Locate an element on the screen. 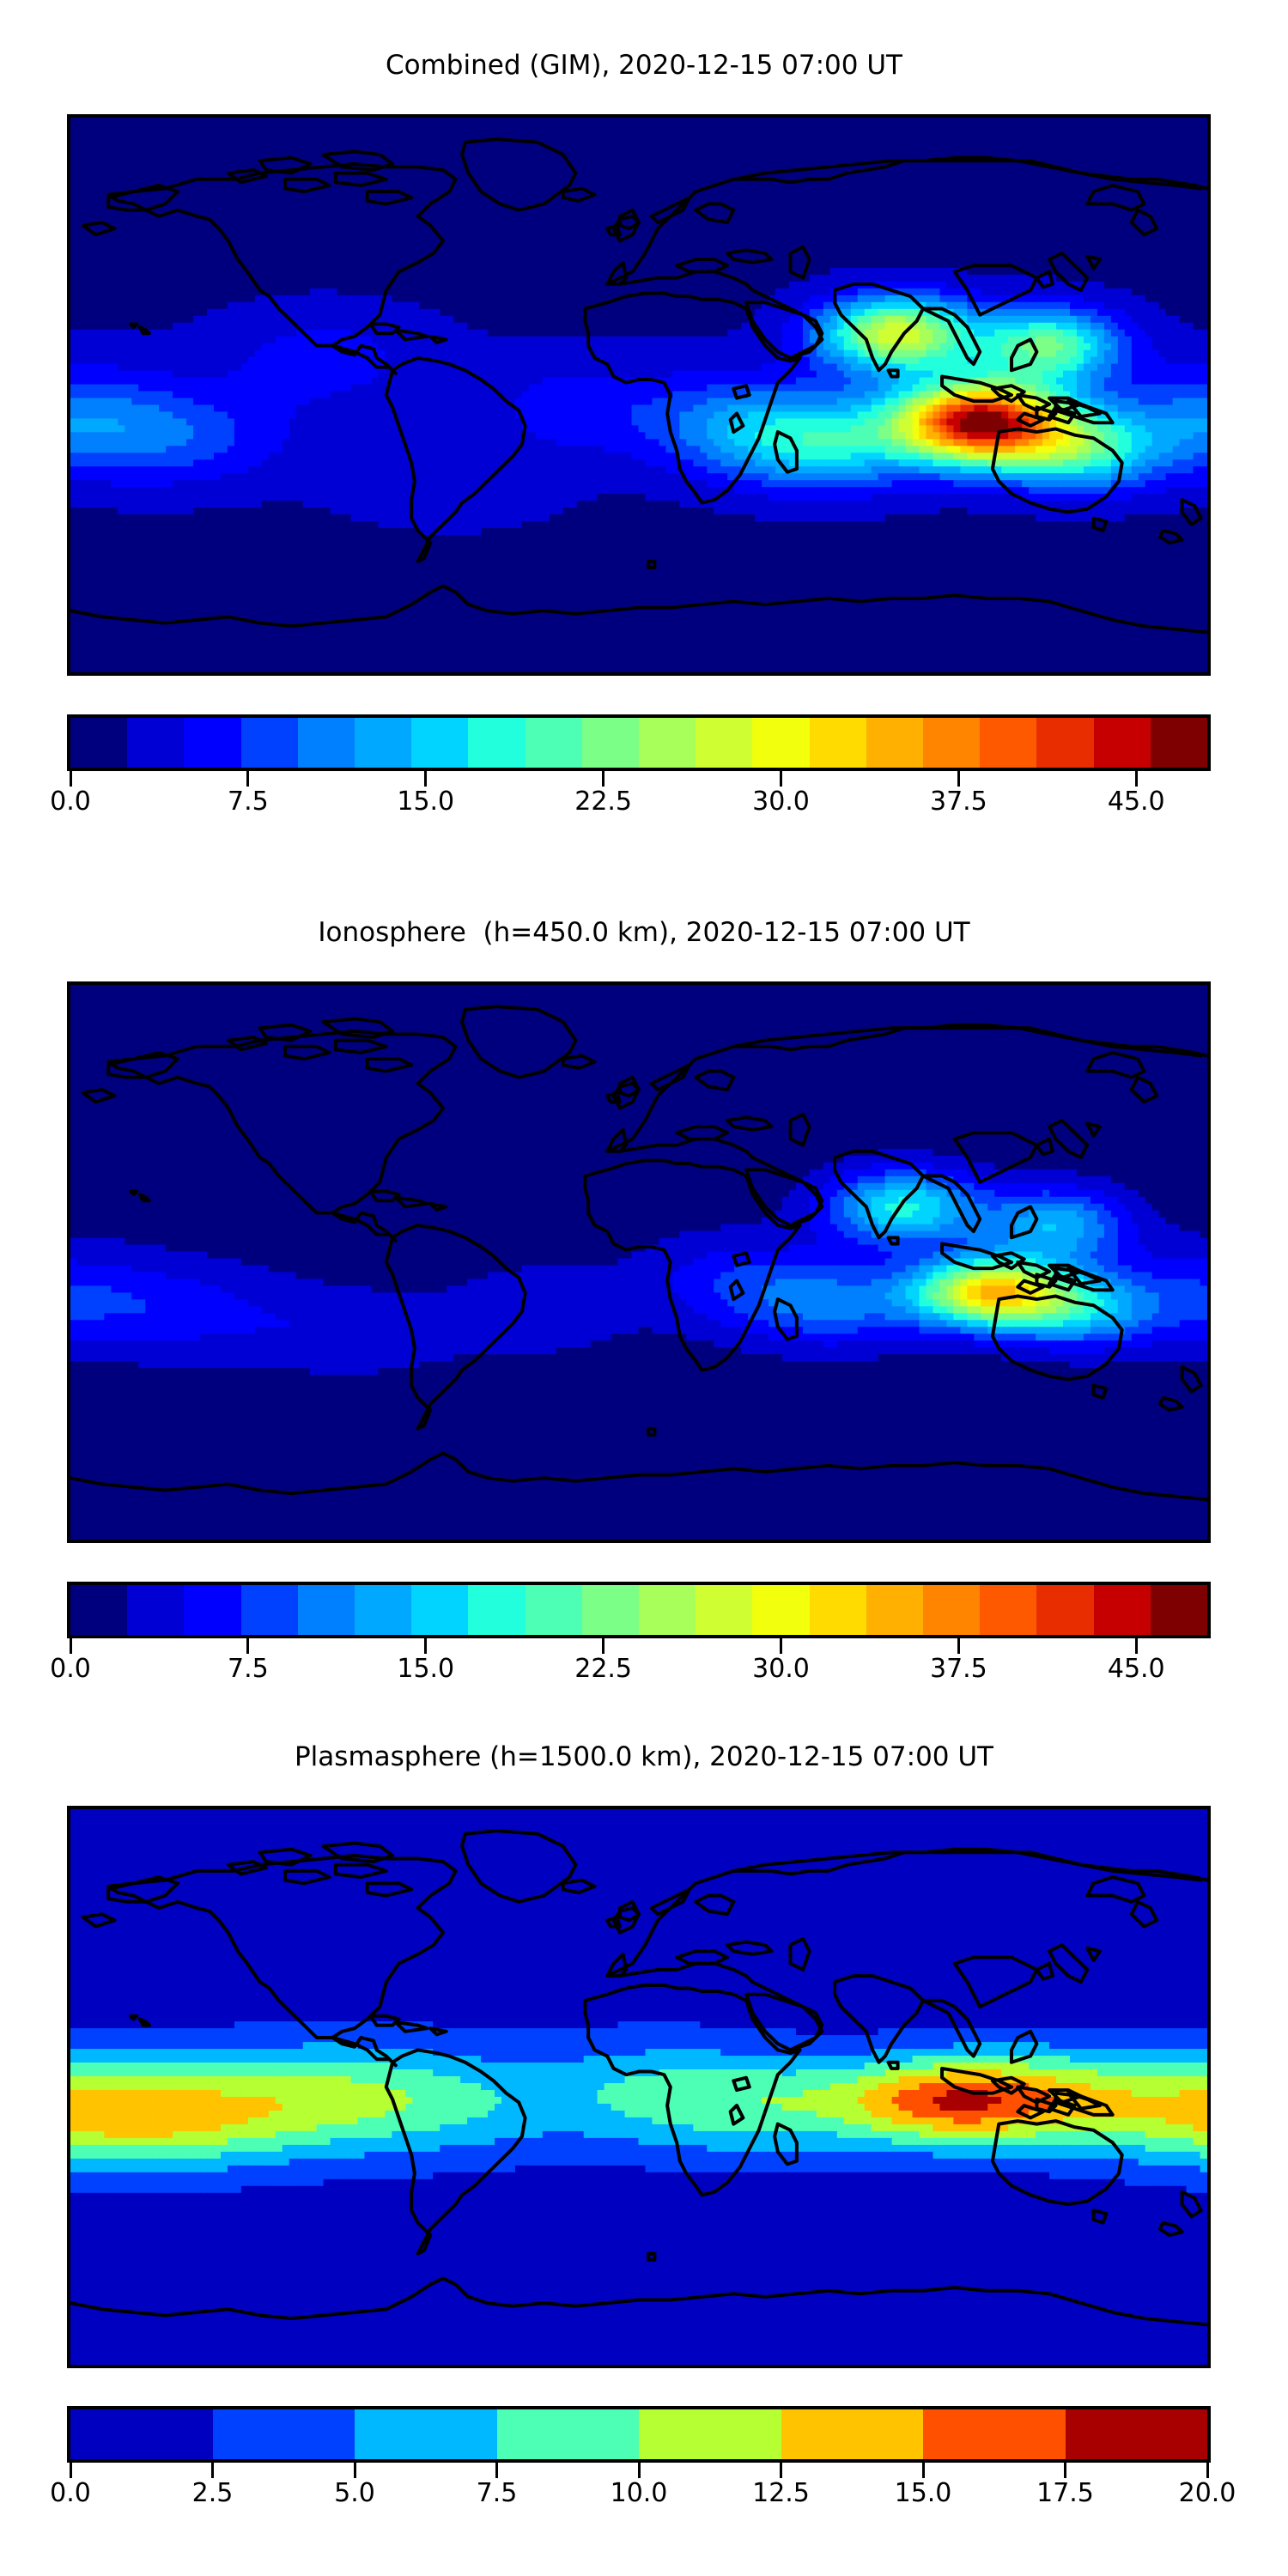 The image size is (1288, 2576). panel-title-combined-gim: Combined (GIM), 2020-12-15 07:00 UT is located at coordinates (644, 66).